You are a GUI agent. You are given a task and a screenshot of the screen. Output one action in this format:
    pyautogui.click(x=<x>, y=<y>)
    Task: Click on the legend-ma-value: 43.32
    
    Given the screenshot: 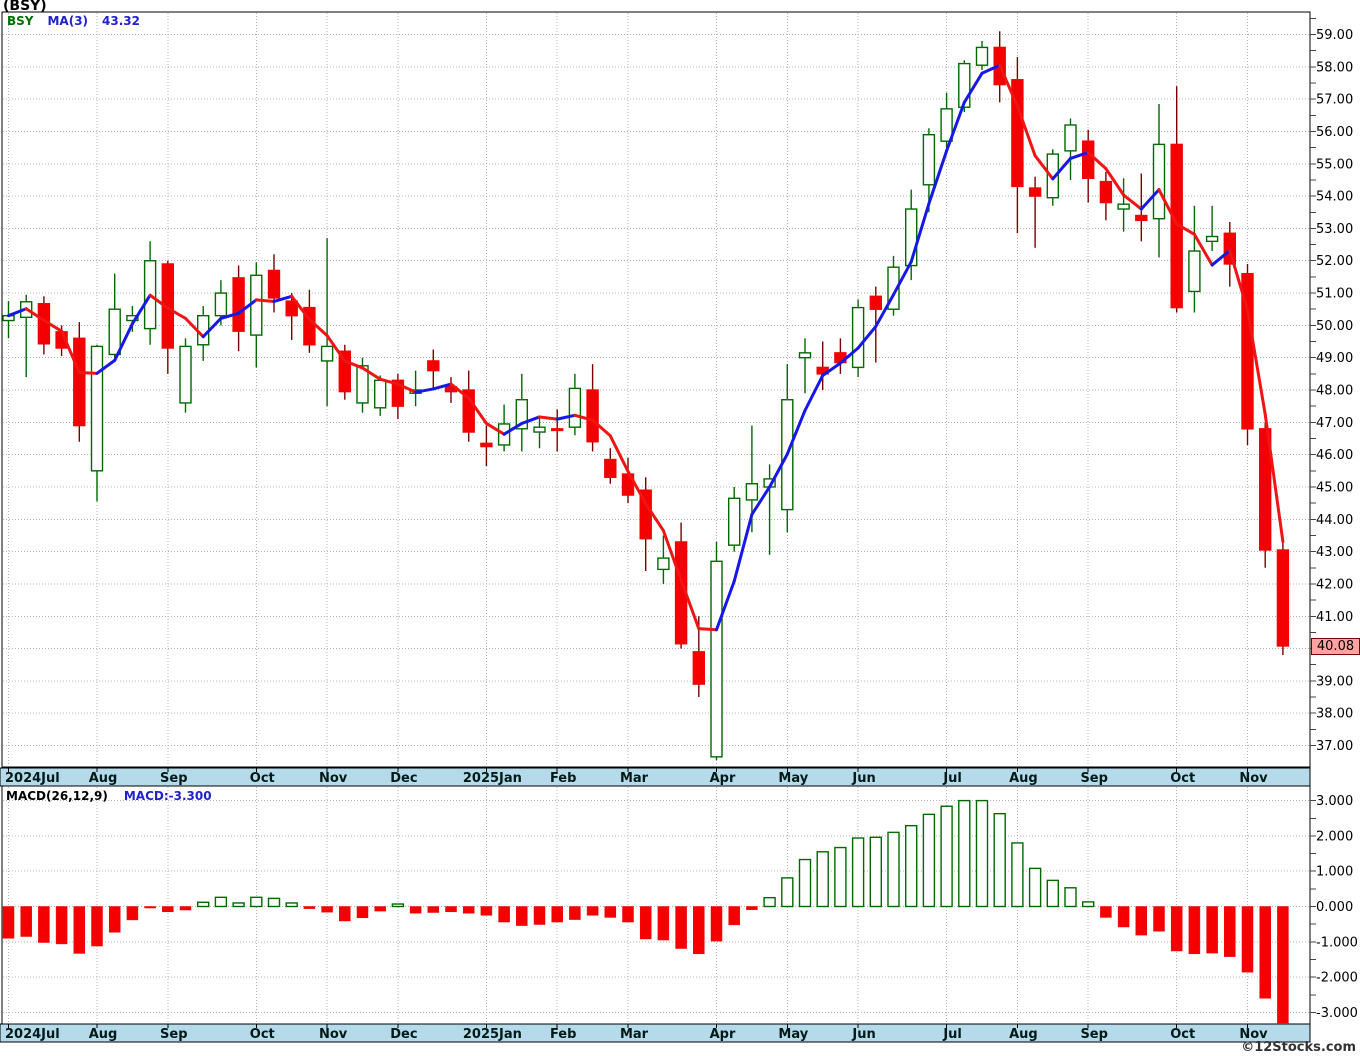 What is the action you would take?
    pyautogui.click(x=121, y=21)
    